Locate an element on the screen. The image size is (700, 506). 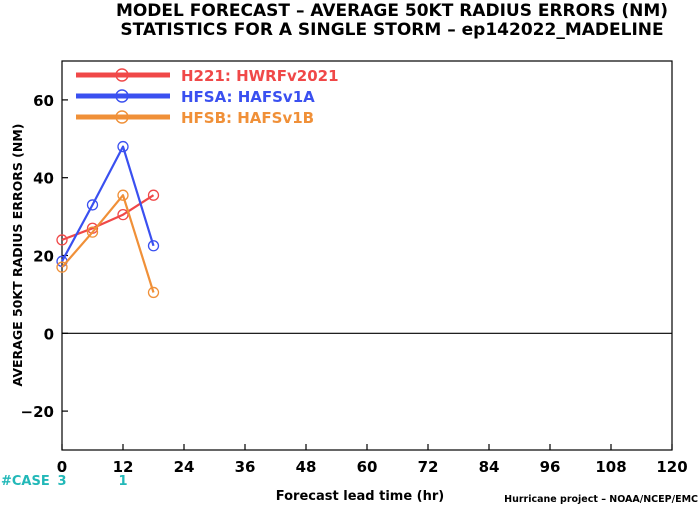
x-tick-label: 24 is located at coordinates (184, 467).